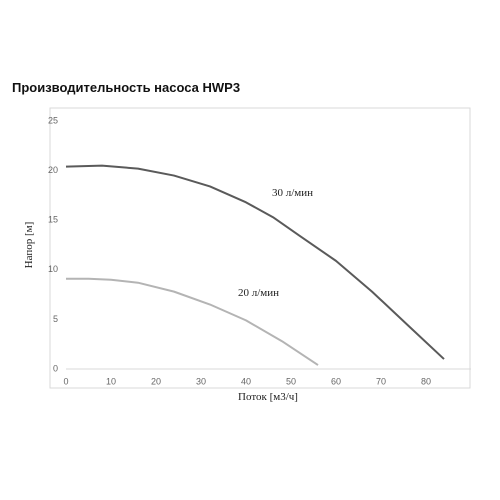 The width and height of the screenshot is (500, 500). Describe the element at coordinates (292, 193) in the screenshot. I see `series-label: 30 л/мин` at that location.